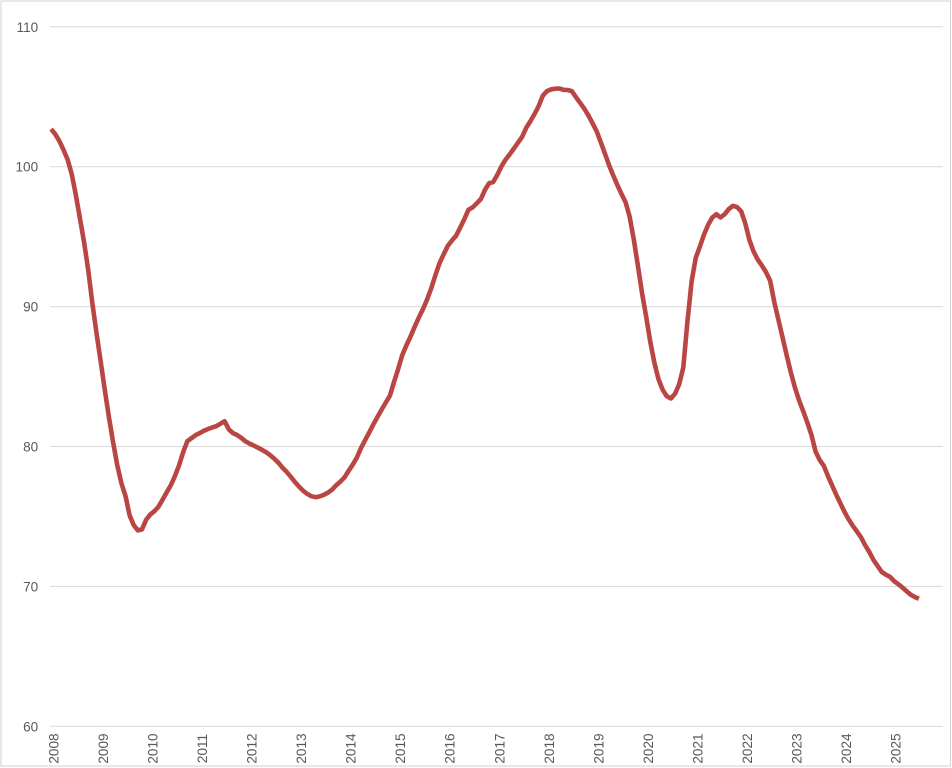  What do you see at coordinates (747, 748) in the screenshot?
I see `svg-text: 2022` at bounding box center [747, 748].